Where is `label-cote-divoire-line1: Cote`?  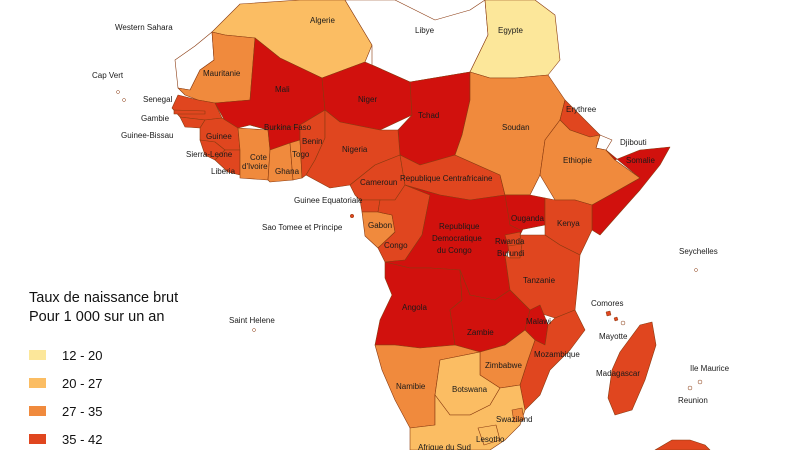
label-cote-divoire-line1: Cote is located at coordinates (258, 157).